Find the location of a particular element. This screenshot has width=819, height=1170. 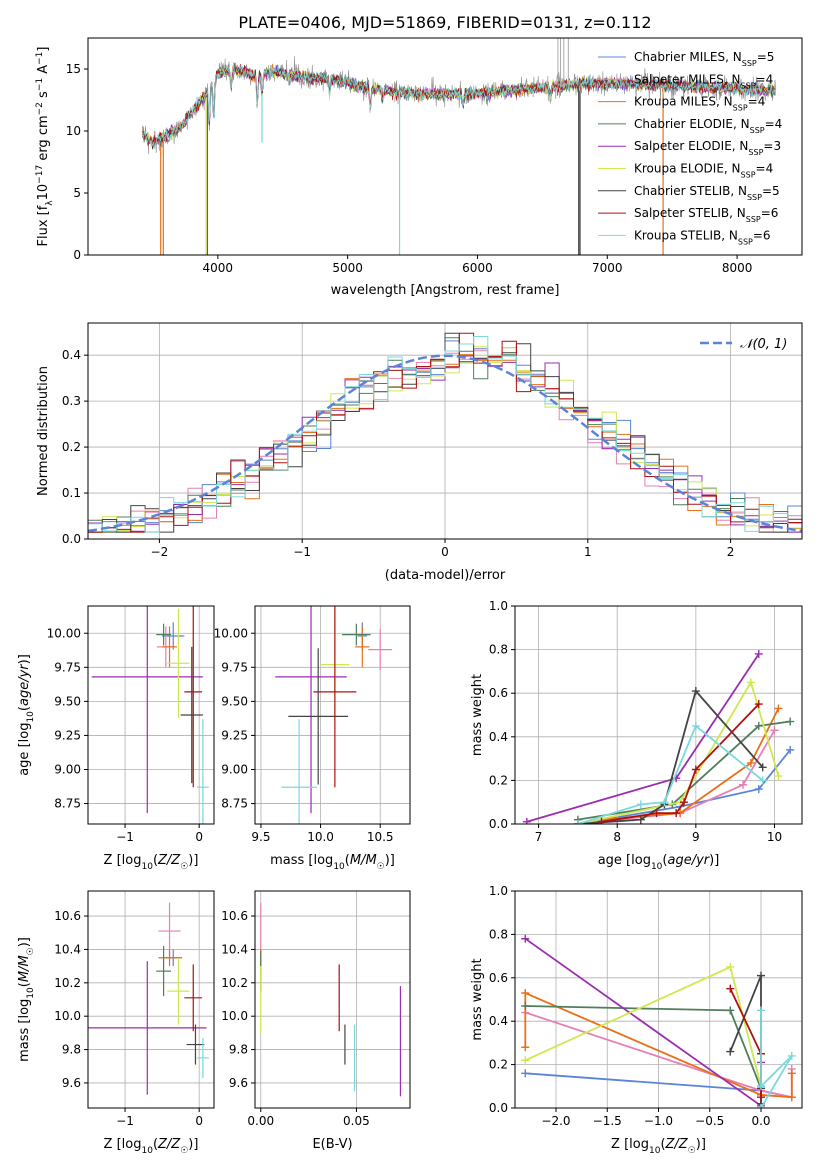

mass-vs-ebv-panel: 0.00 0.05 9.6 9.8 10.0 10.2 10.4 10.6 E(B-V) is located at coordinates (316, 1021).